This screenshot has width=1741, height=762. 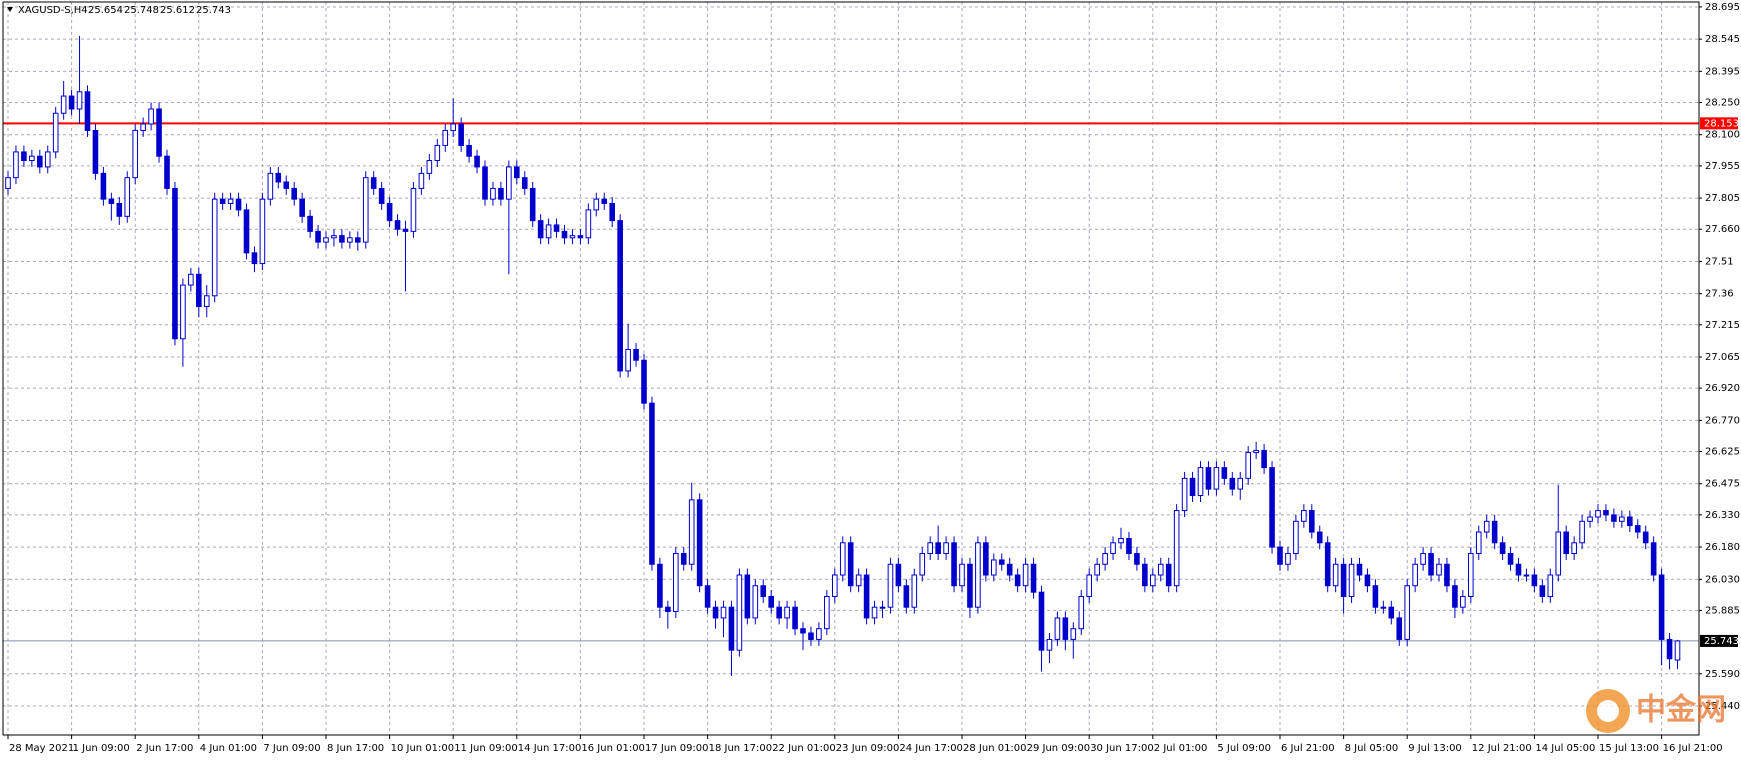 I want to click on open-value: 25.654, so click(x=105, y=10).